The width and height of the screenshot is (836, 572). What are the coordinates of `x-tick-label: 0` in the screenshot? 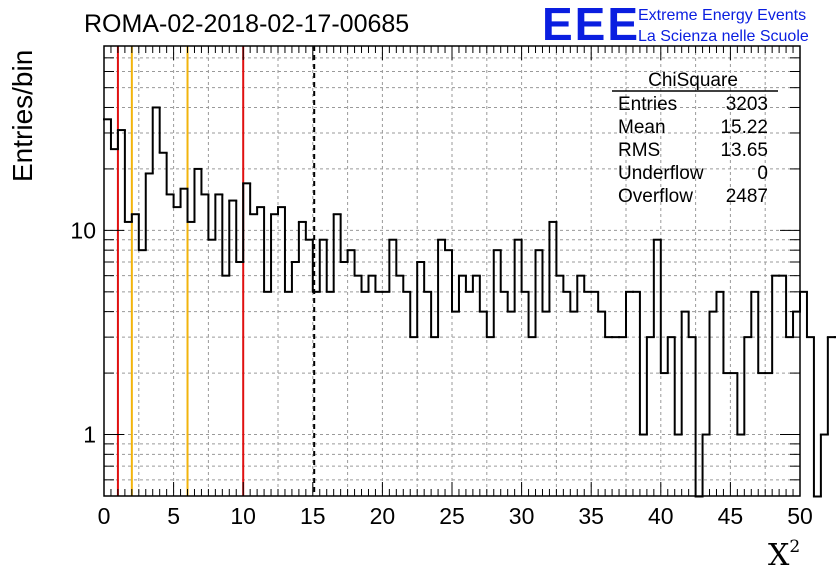 It's located at (104, 516).